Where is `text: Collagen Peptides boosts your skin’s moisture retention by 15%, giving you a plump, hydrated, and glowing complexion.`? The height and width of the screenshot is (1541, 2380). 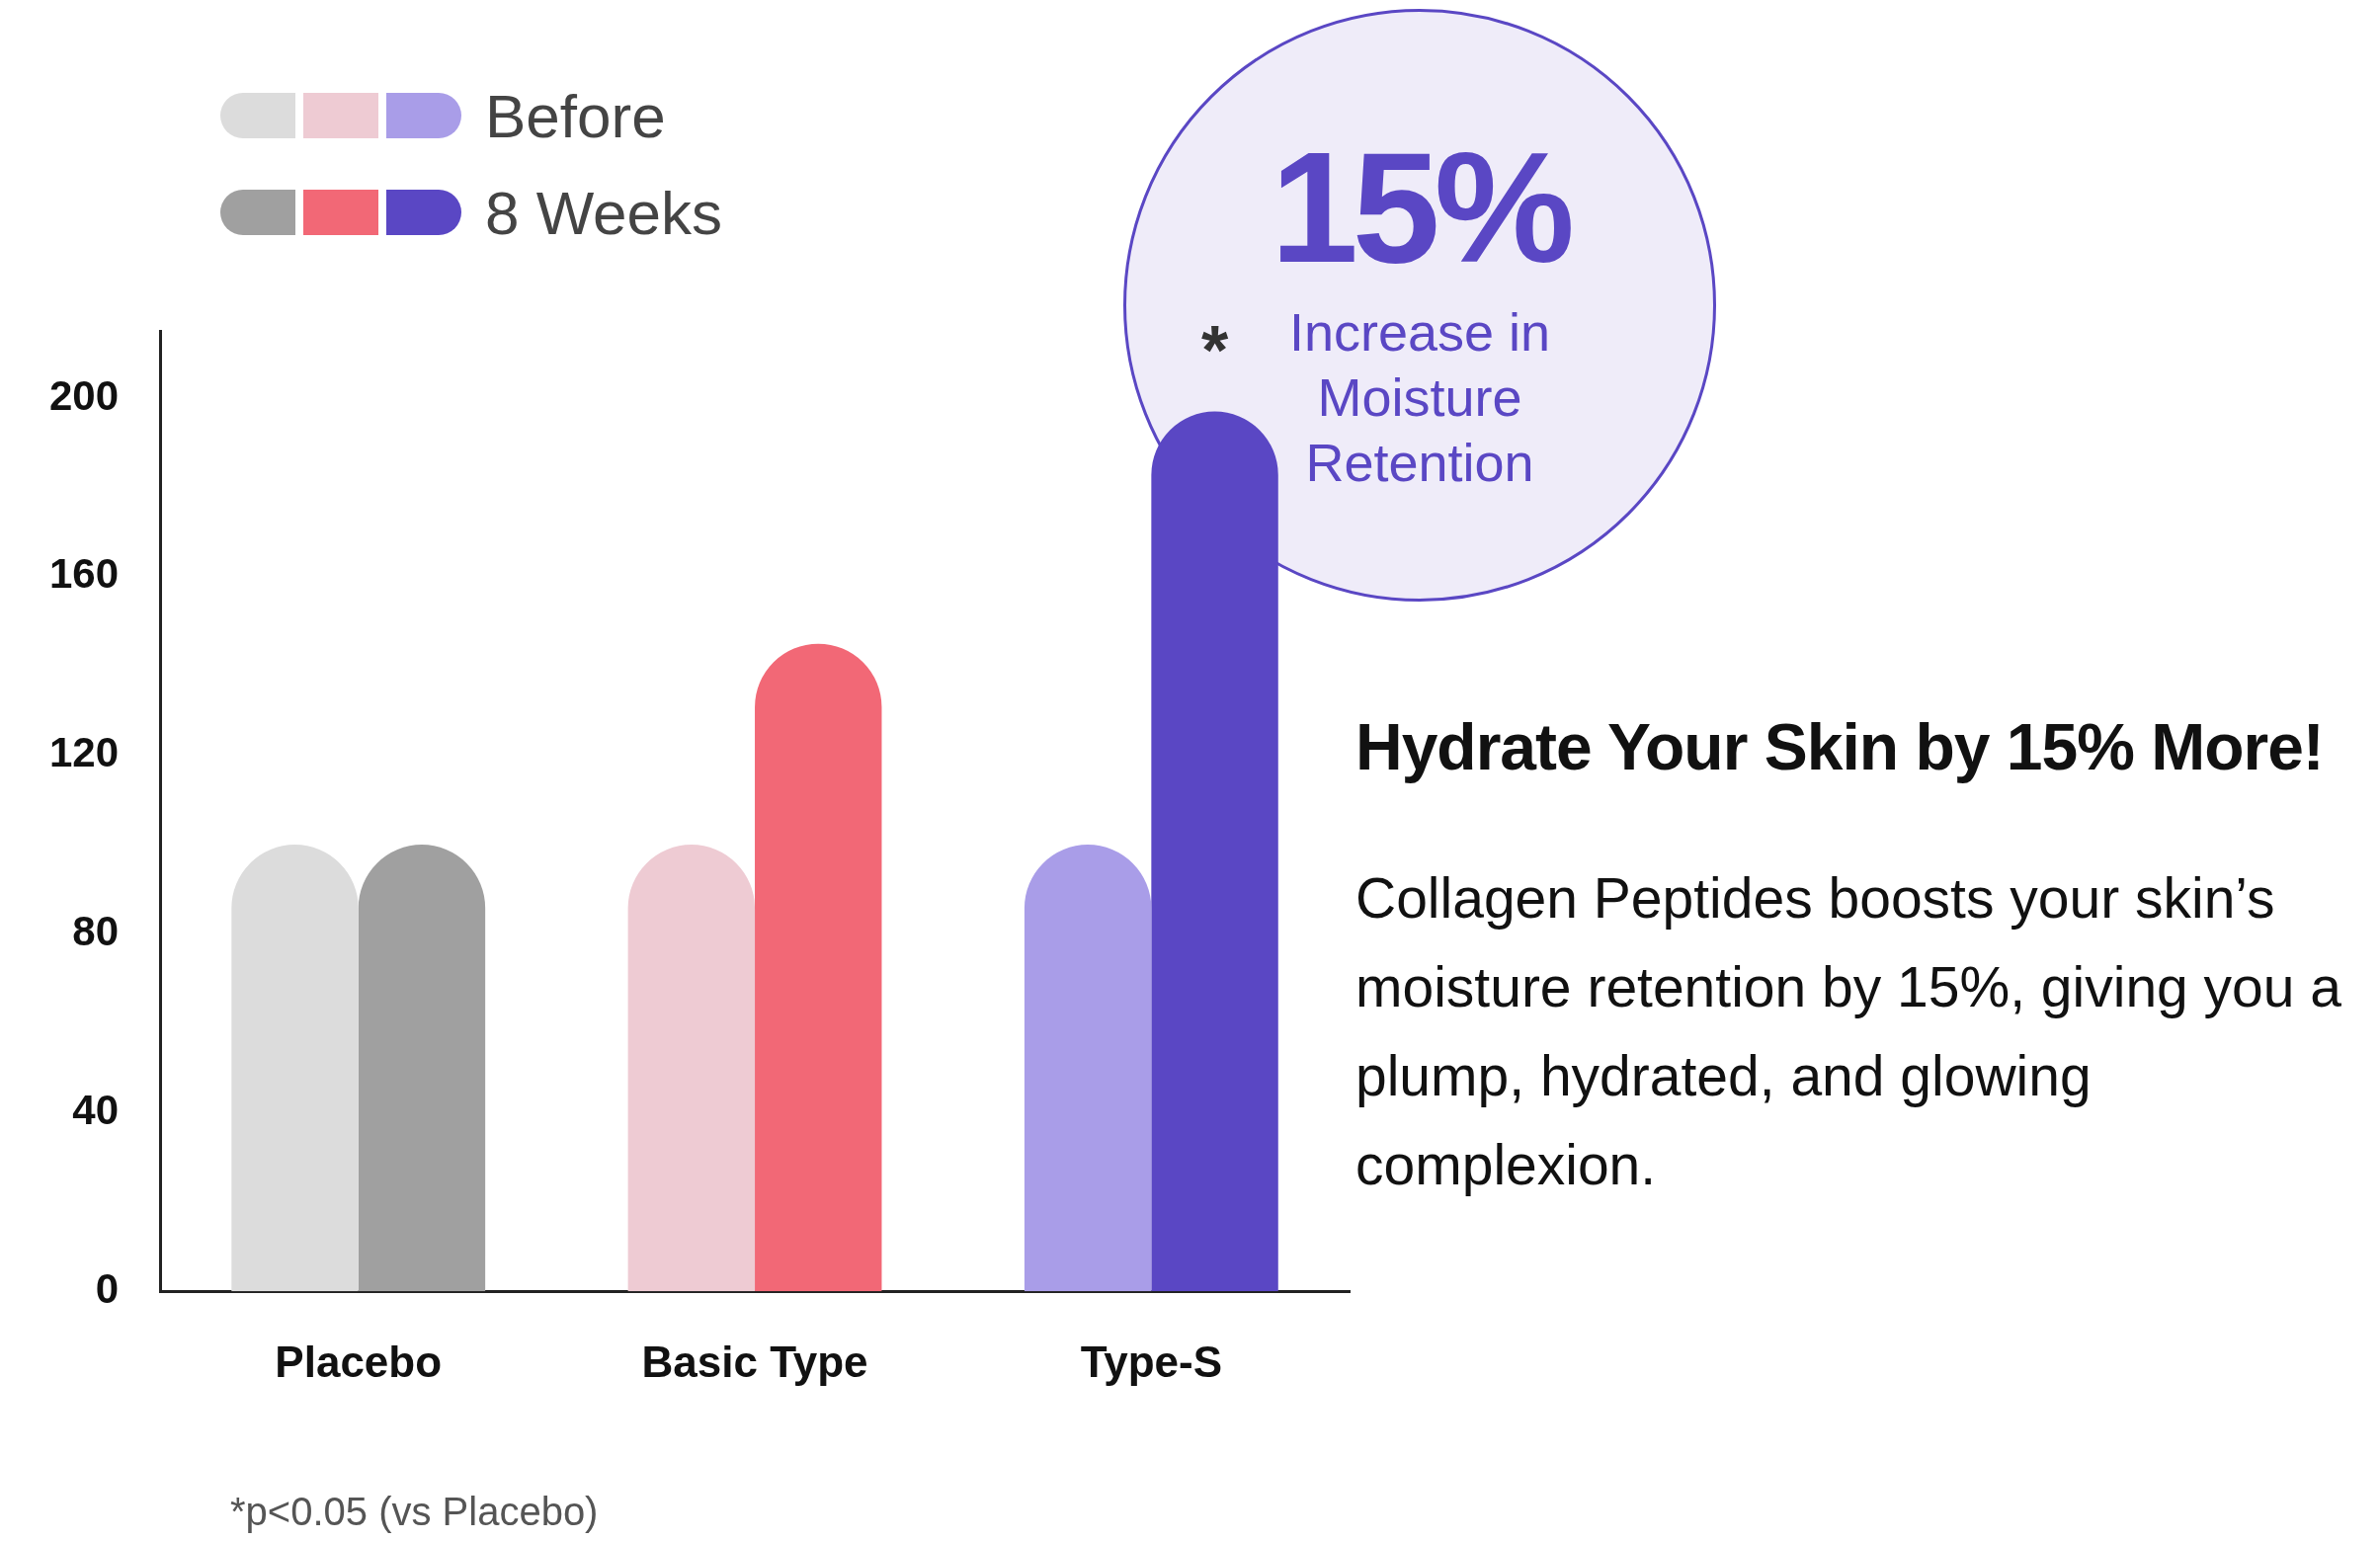
text: Collagen Peptides boosts your skin’s moisture retention by 15%, giving you a plump, hydrated, and glowing complexion. is located at coordinates (1849, 1031).